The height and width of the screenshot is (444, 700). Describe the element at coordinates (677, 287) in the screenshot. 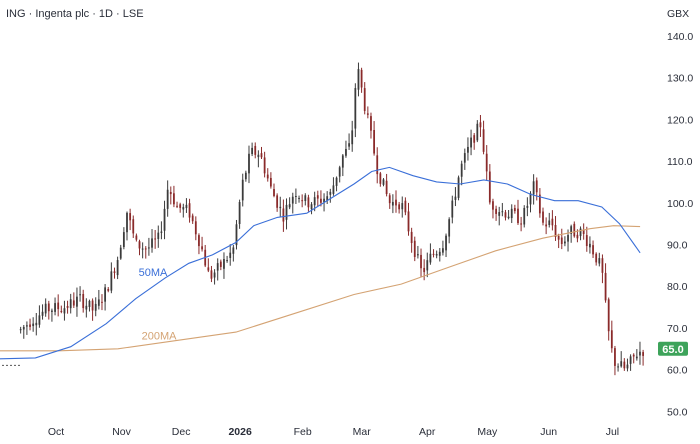

I see `y-tick-label: 80.0` at that location.